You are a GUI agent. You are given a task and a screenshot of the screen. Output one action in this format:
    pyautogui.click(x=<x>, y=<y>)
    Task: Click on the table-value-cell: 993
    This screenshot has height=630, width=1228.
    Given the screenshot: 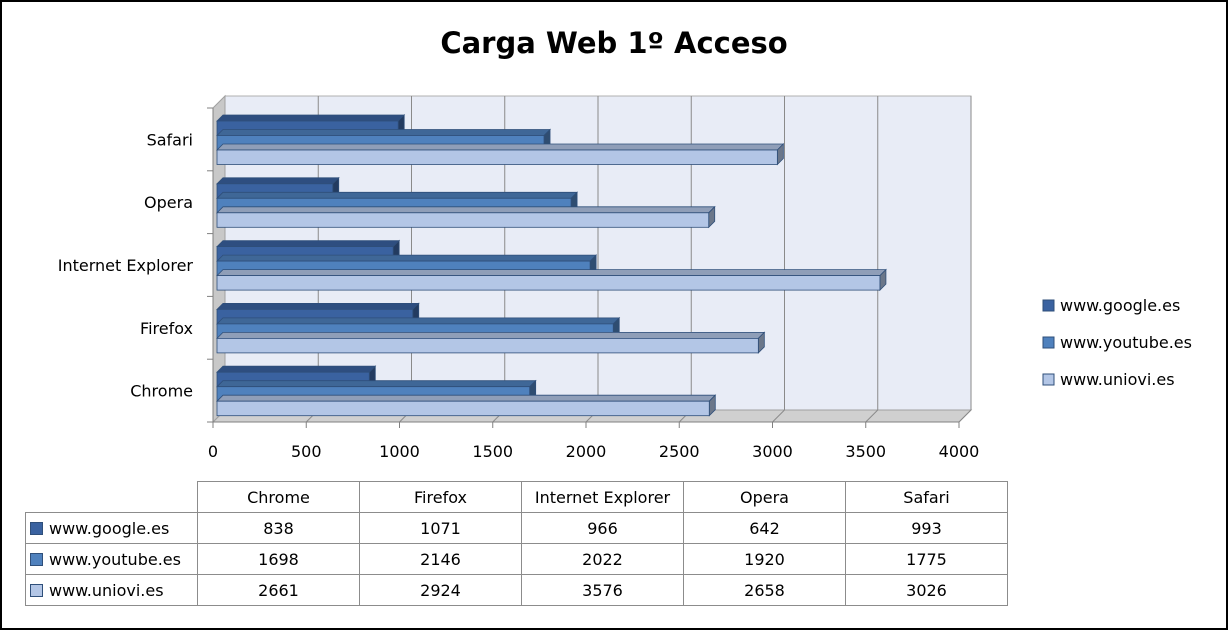 What is the action you would take?
    pyautogui.click(x=926, y=528)
    